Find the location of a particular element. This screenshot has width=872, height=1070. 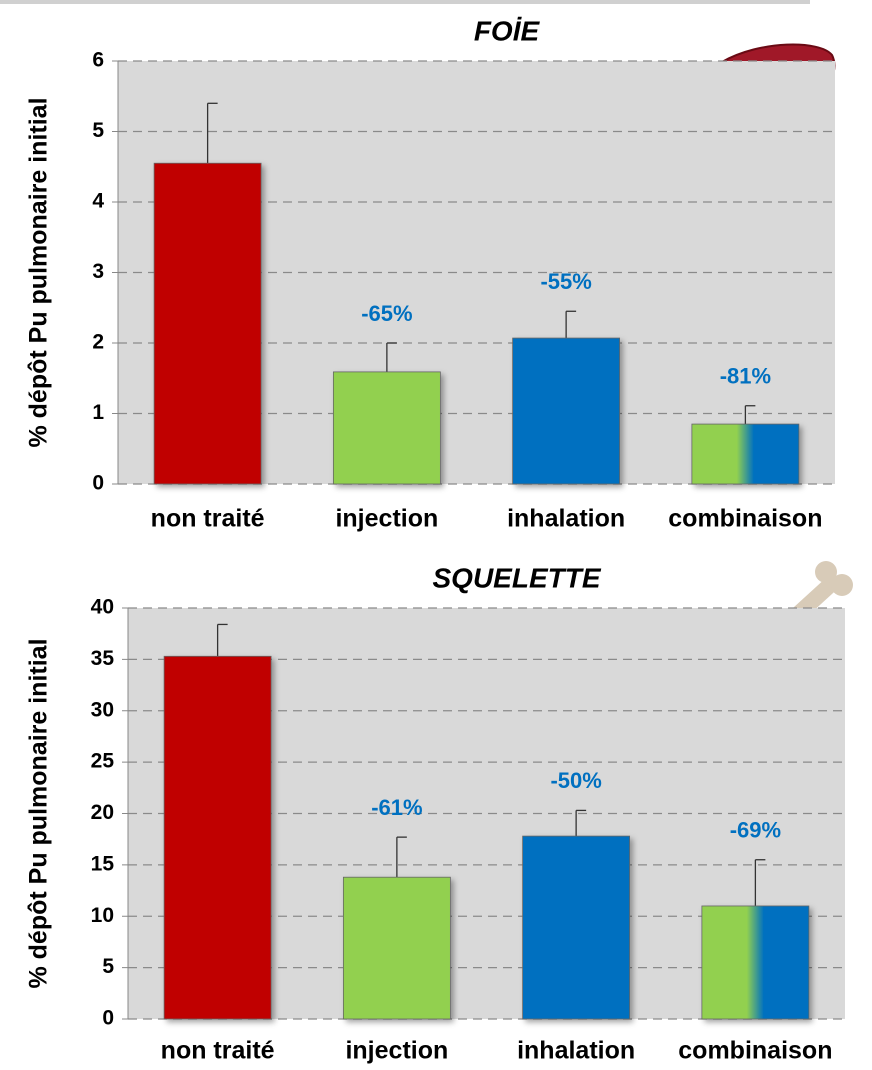

y-tick-label: 35 is located at coordinates (103, 658).